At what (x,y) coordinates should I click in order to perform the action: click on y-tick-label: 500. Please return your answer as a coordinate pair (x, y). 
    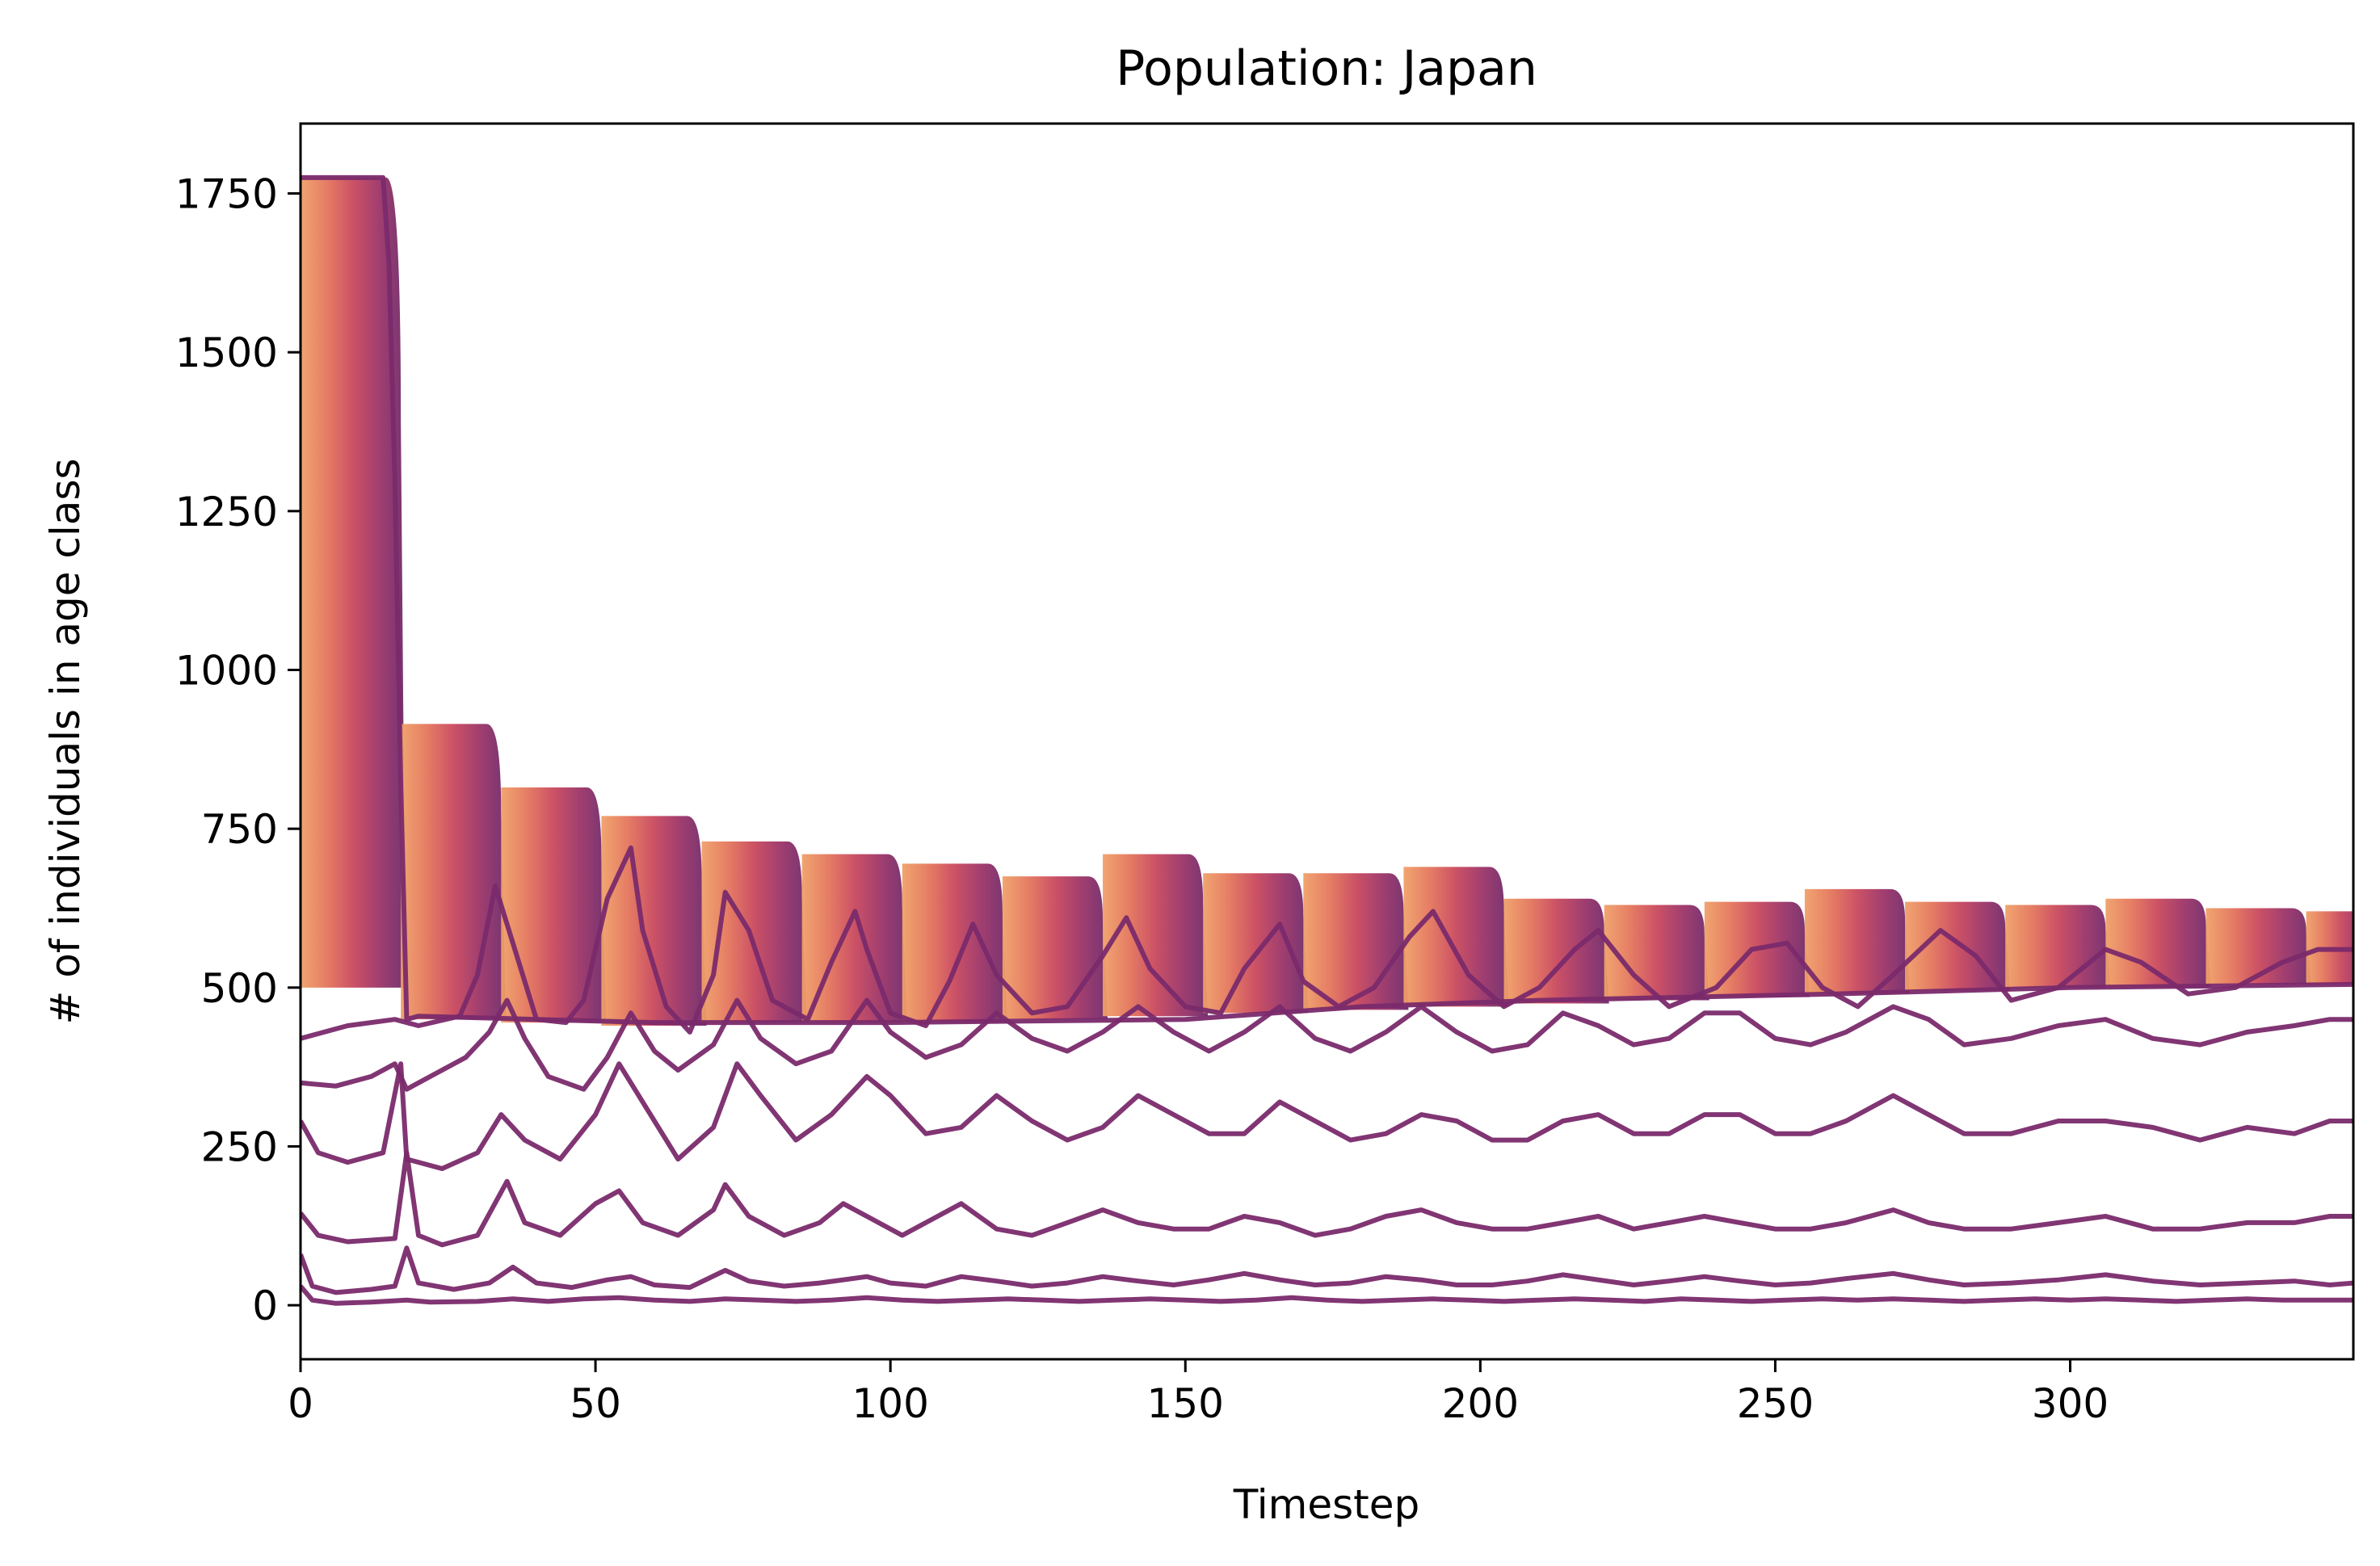
    Looking at the image, I should click on (240, 989).